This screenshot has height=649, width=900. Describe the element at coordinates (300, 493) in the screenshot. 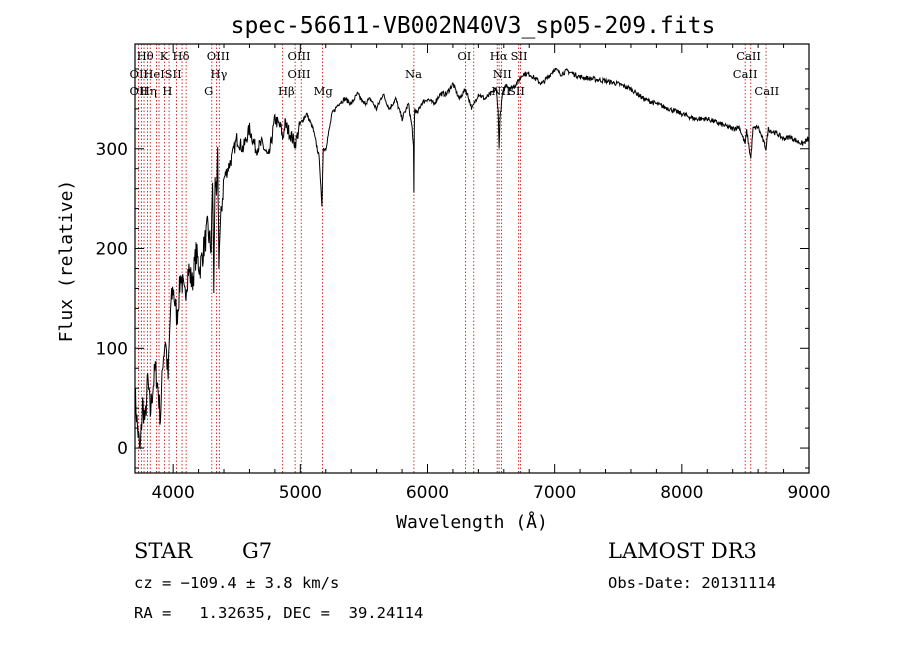

I see `x-tick-label-5000: 5000` at that location.